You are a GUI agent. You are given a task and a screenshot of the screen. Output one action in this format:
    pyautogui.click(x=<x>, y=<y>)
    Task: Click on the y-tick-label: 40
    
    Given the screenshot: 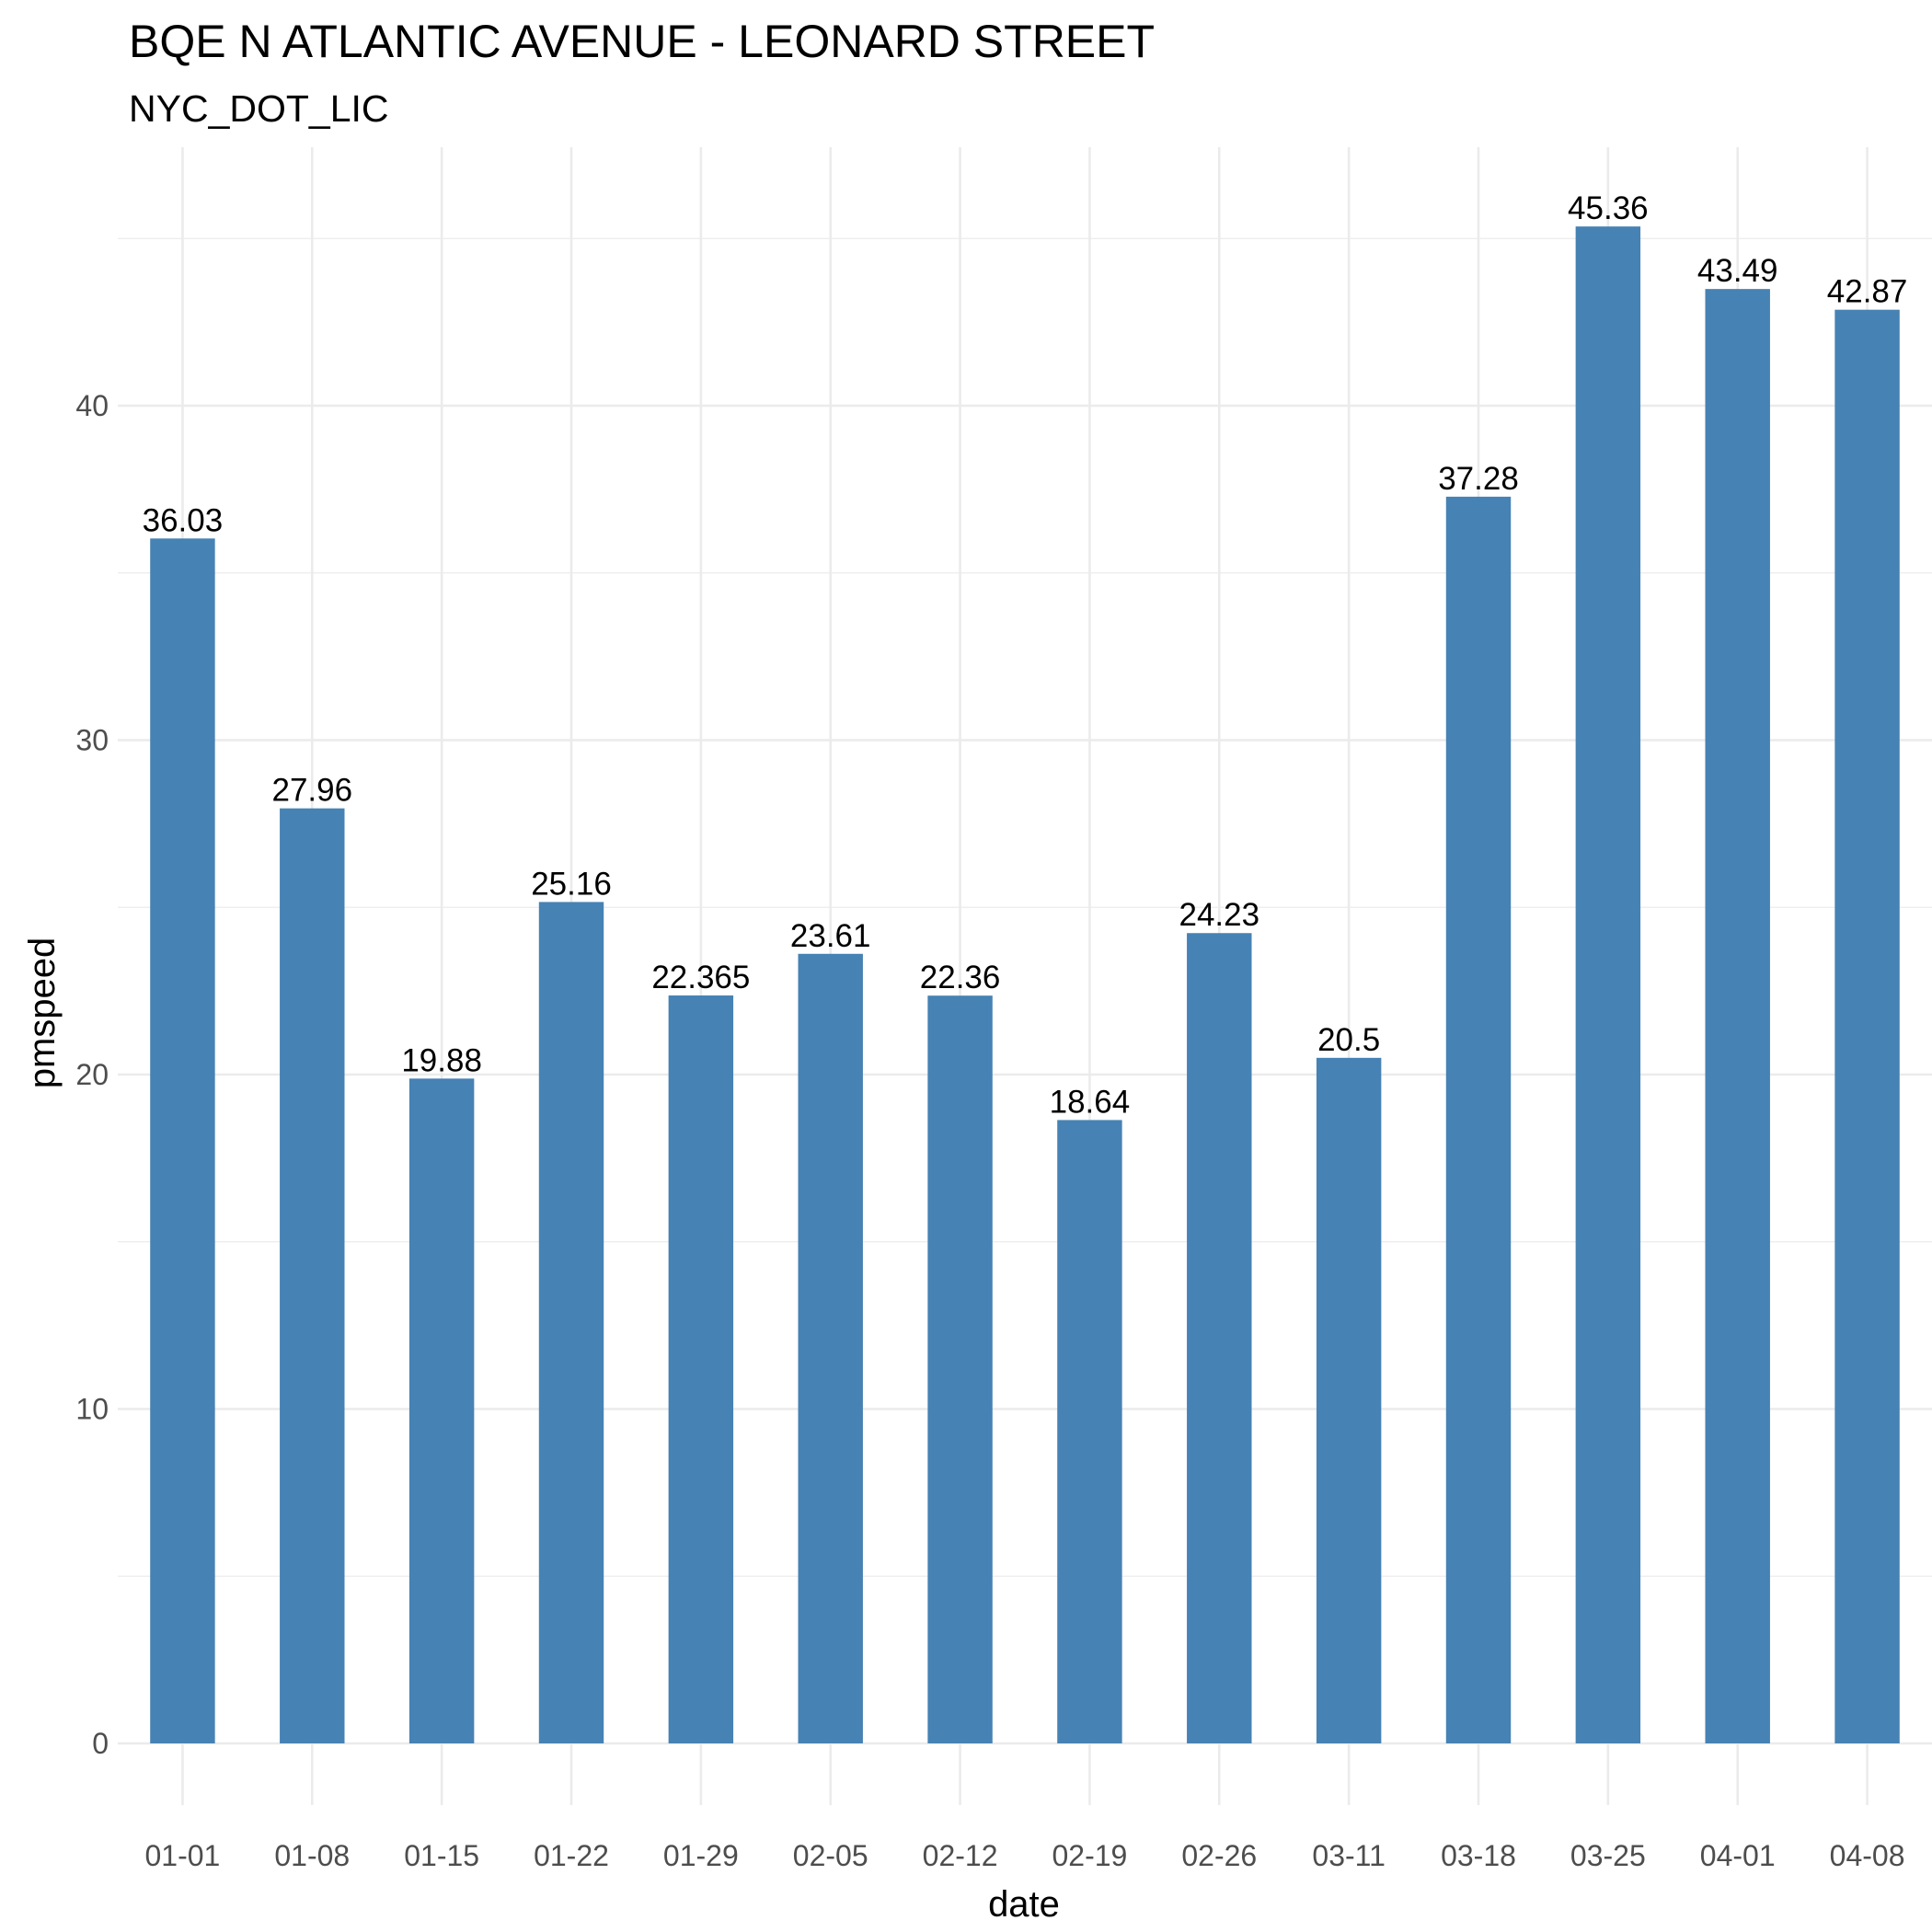 What is the action you would take?
    pyautogui.click(x=92, y=405)
    